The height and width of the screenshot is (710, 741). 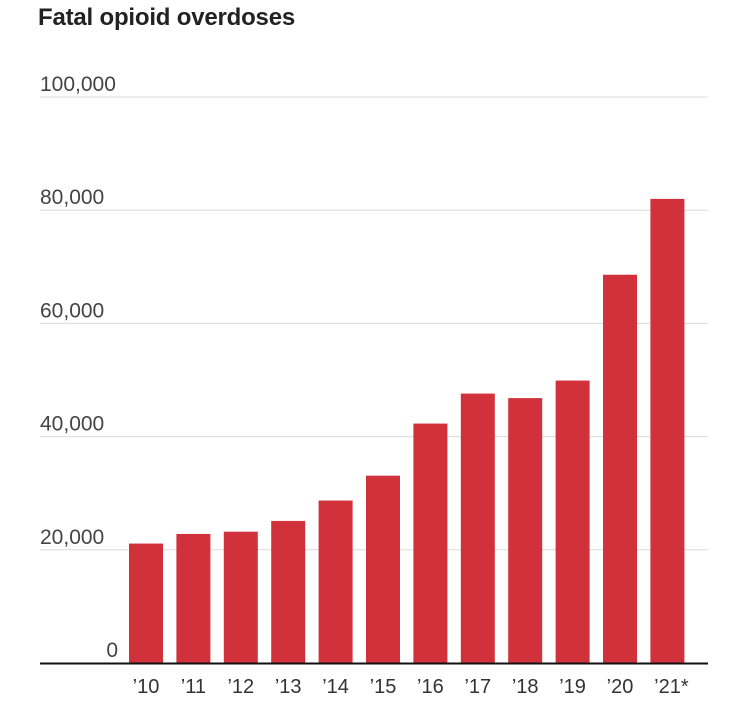 I want to click on x-tick-label: ’20, so click(x=620, y=687).